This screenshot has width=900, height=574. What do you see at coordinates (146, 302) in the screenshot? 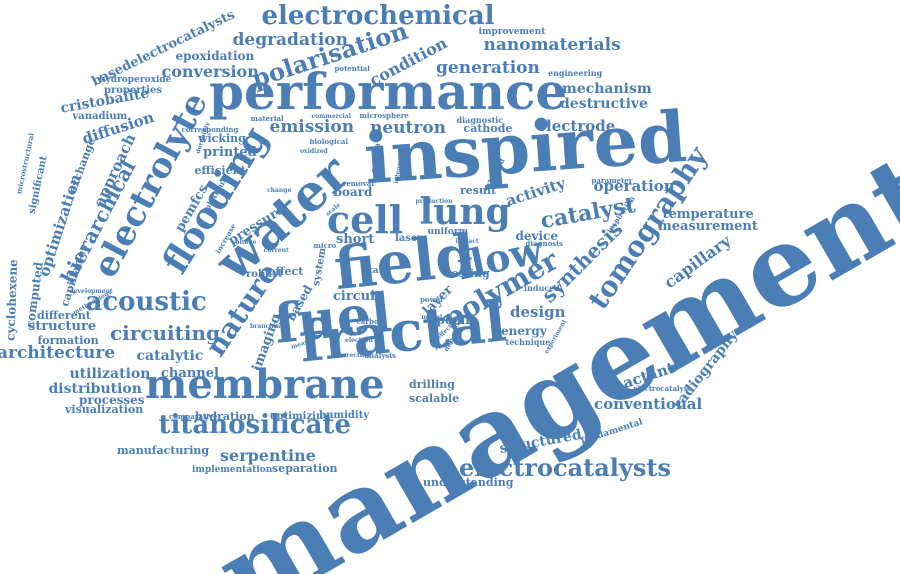
I see `word-acoustic: acoustic` at bounding box center [146, 302].